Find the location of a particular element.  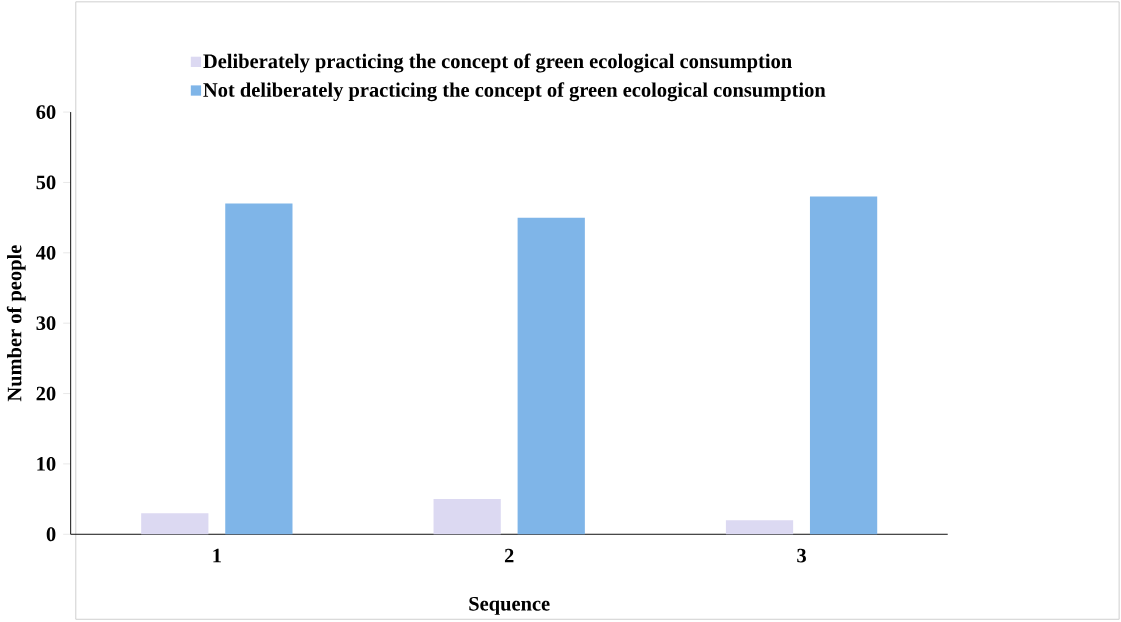

x-axis-title: Sequence is located at coordinates (509, 606).